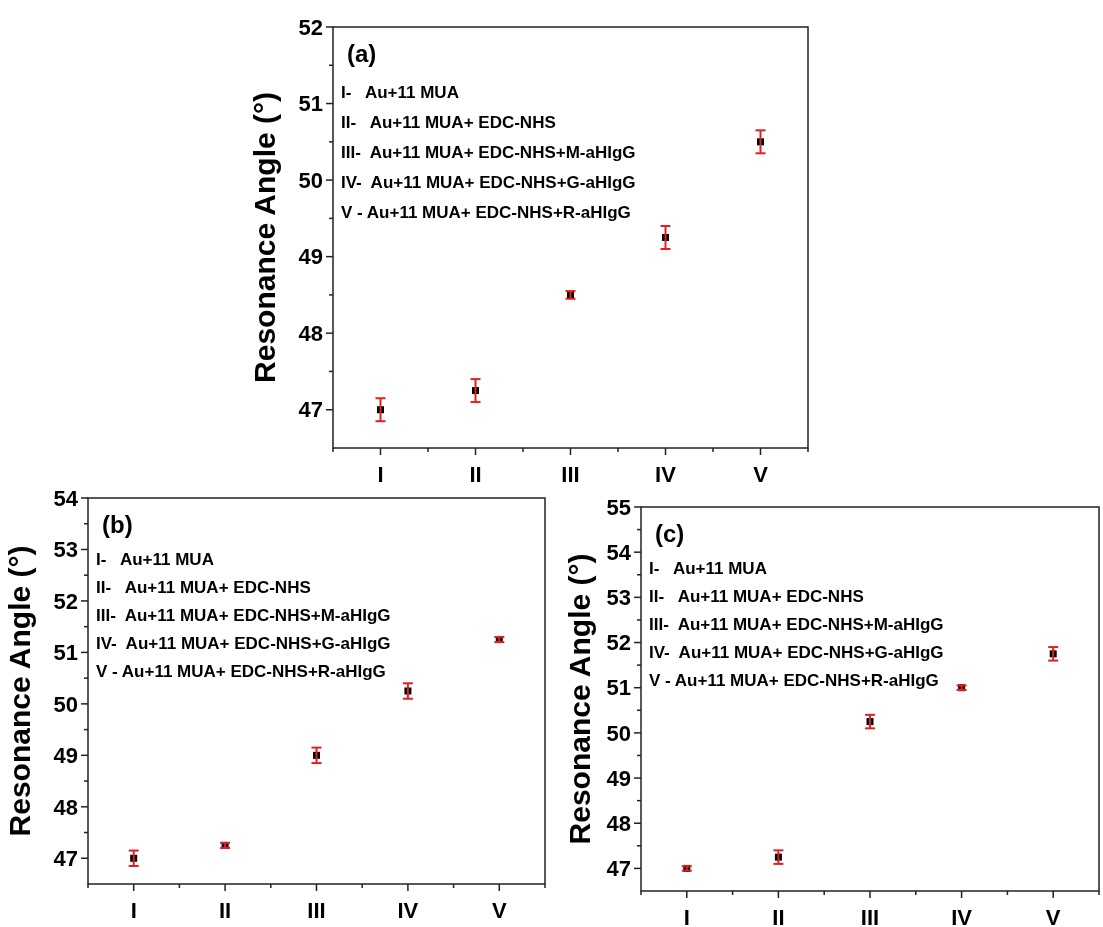  Describe the element at coordinates (362, 53) in the screenshot. I see `annotation: (a)` at that location.